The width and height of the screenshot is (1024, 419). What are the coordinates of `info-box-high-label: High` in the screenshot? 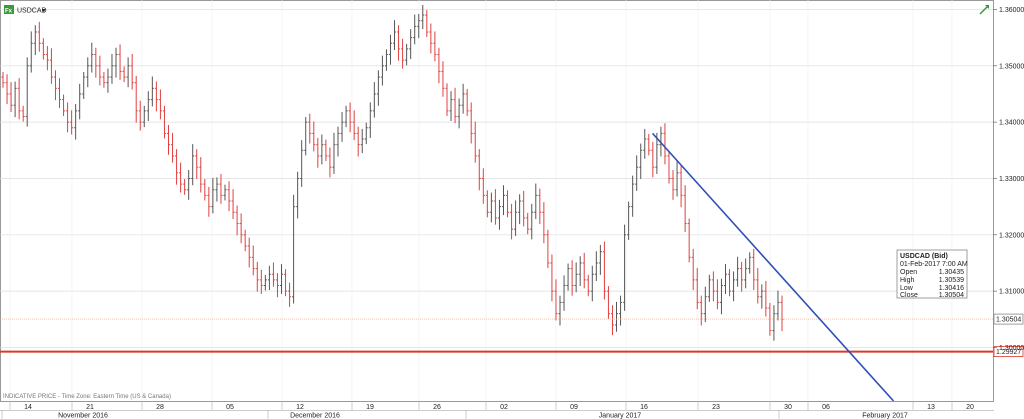 It's located at (907, 280).